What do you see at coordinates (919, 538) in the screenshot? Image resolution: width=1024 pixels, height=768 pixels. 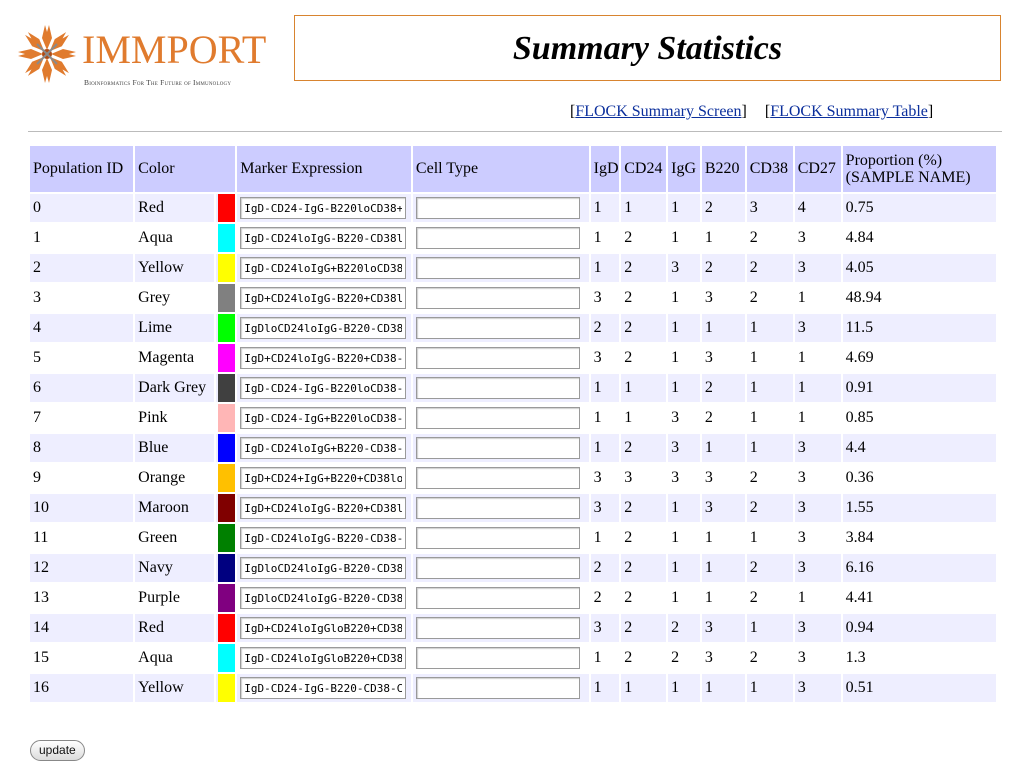 I see `proportion-cell: 3.84` at bounding box center [919, 538].